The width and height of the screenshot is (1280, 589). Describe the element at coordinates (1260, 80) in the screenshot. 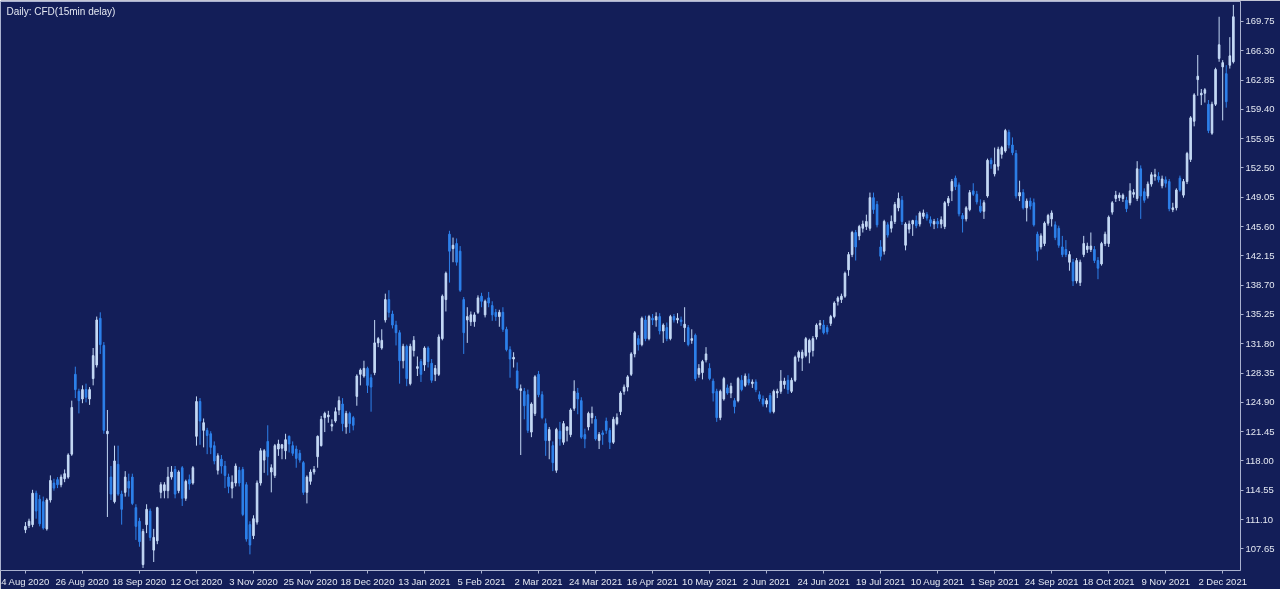

I see `y-tick-label: 162.85` at that location.